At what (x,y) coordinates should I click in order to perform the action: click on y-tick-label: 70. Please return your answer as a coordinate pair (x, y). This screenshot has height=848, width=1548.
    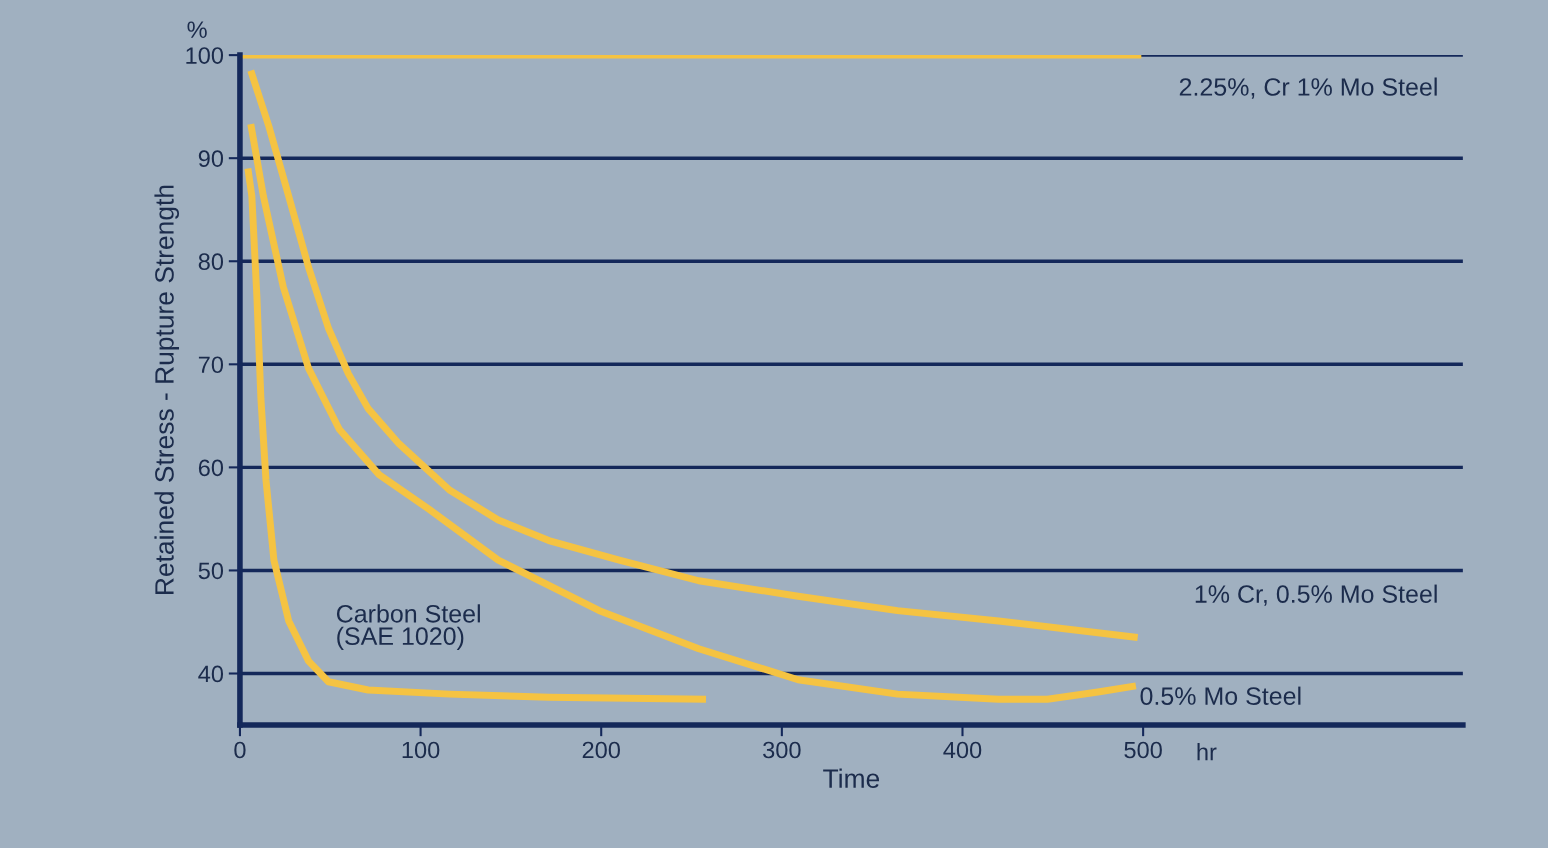
    Looking at the image, I should click on (211, 365).